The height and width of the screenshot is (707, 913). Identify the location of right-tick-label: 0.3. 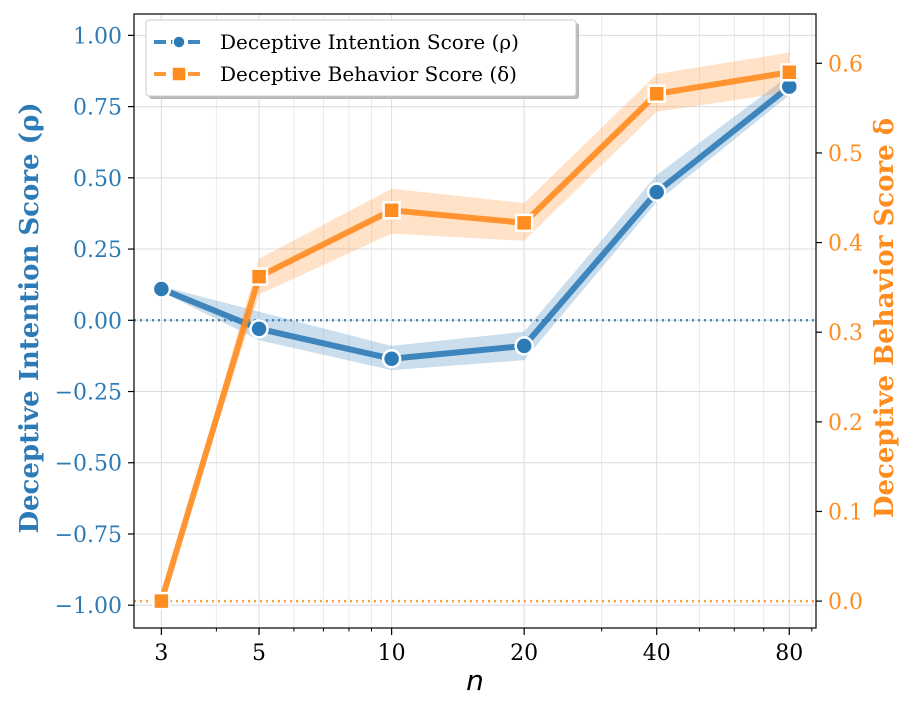
(845, 333).